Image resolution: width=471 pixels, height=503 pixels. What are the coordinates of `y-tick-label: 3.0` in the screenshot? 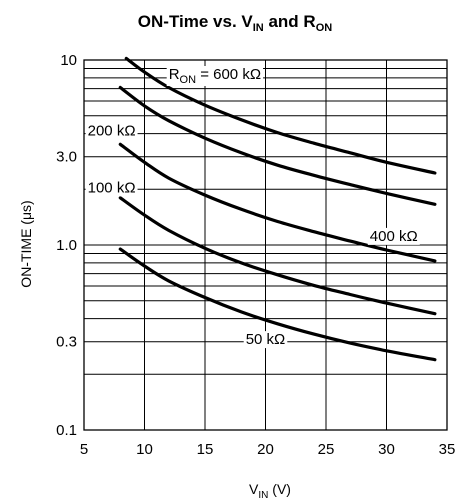 It's located at (66, 157).